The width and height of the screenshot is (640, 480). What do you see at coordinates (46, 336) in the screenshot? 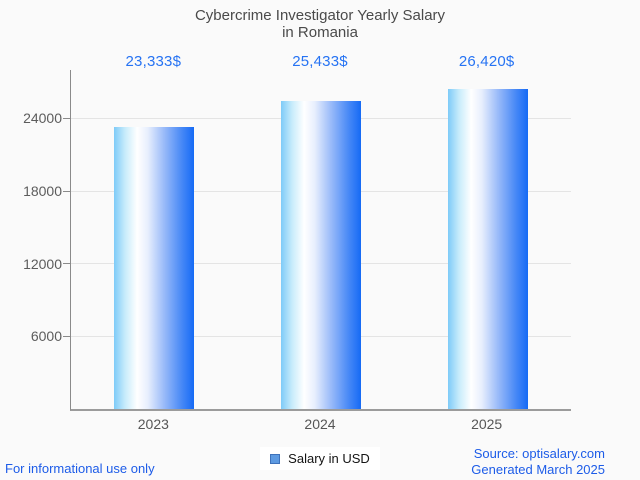
I see `y-axis-label-6000: 6000` at bounding box center [46, 336].